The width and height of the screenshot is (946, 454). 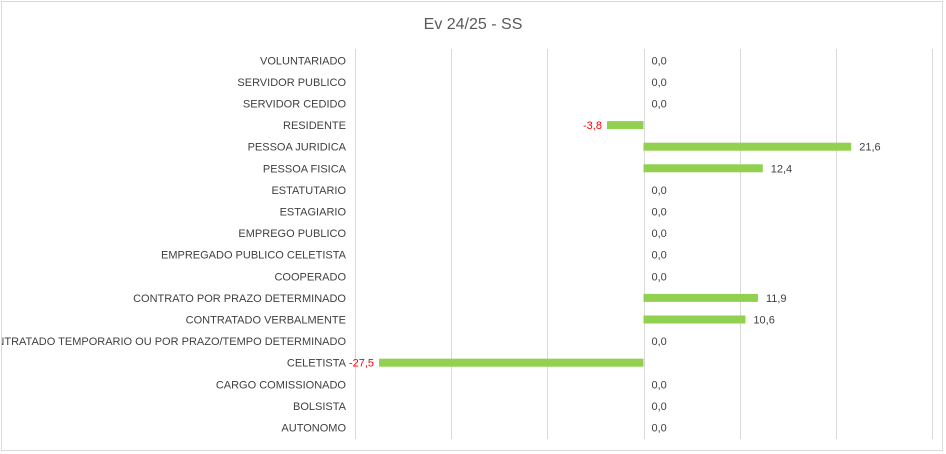 I want to click on category-label: EMPREGADO PUBLICO CELETISTA, so click(x=254, y=256).